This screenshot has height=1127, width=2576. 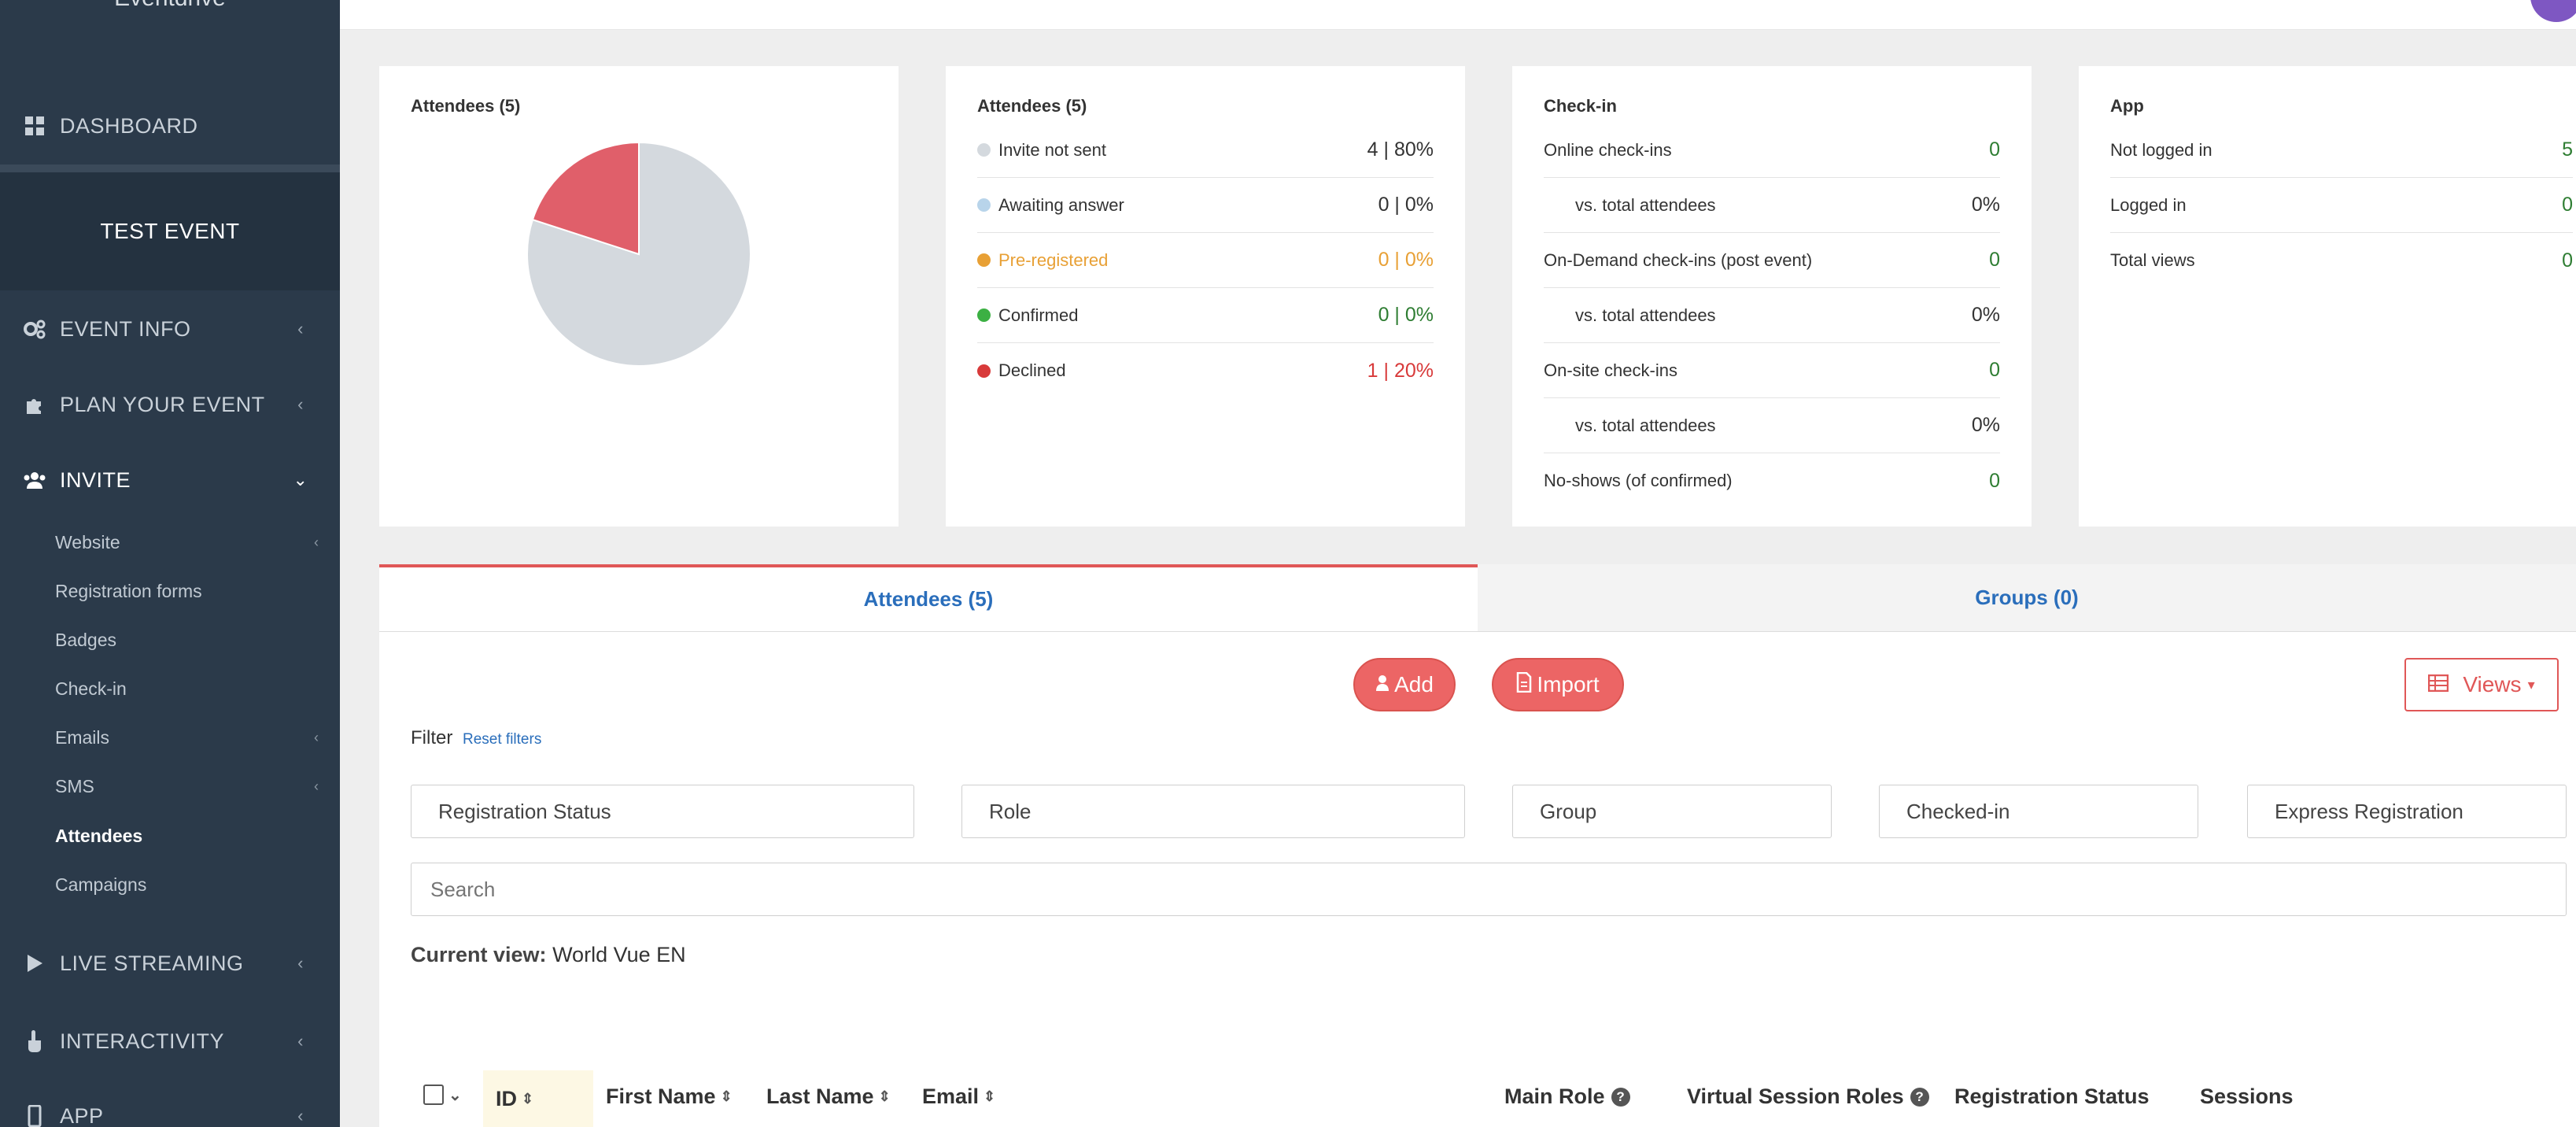 I want to click on stat-label: Total views, so click(x=2152, y=260).